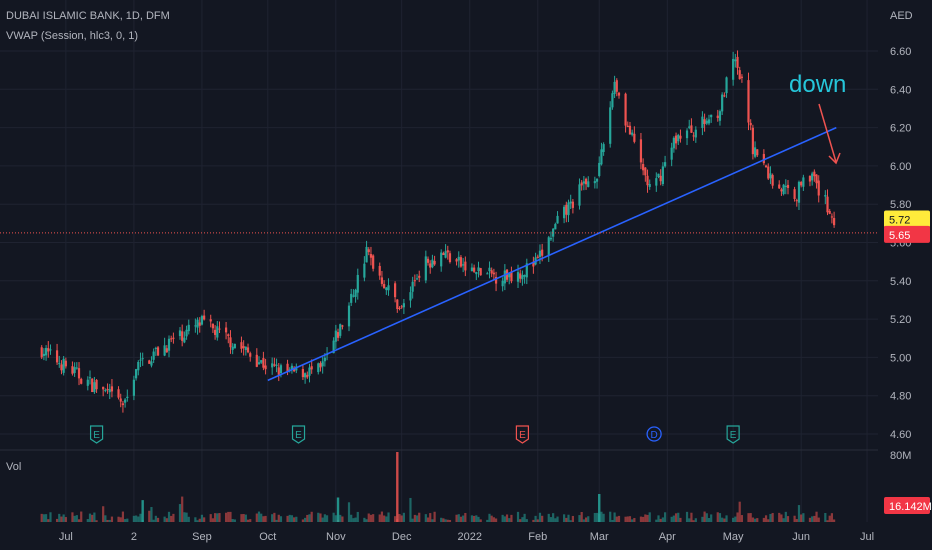  Describe the element at coordinates (899, 221) in the screenshot. I see `vwap-badge: 5.72` at that location.